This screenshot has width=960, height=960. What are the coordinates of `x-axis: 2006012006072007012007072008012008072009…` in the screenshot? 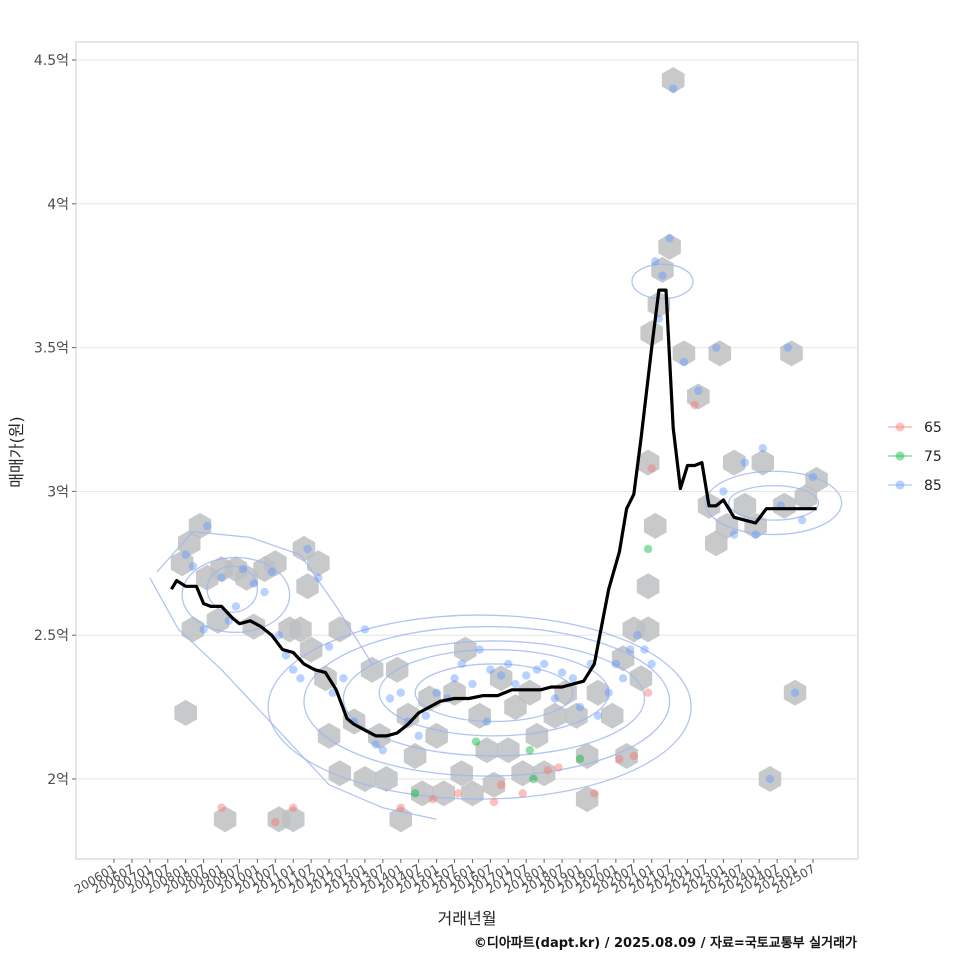 It's located at (445, 878).